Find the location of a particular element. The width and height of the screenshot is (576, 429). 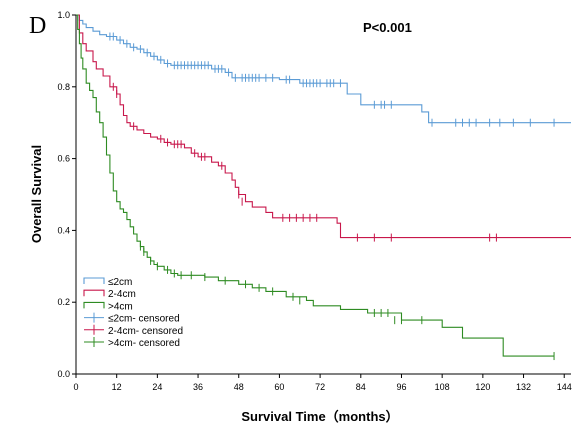

x-tick-label: 36 is located at coordinates (198, 387).